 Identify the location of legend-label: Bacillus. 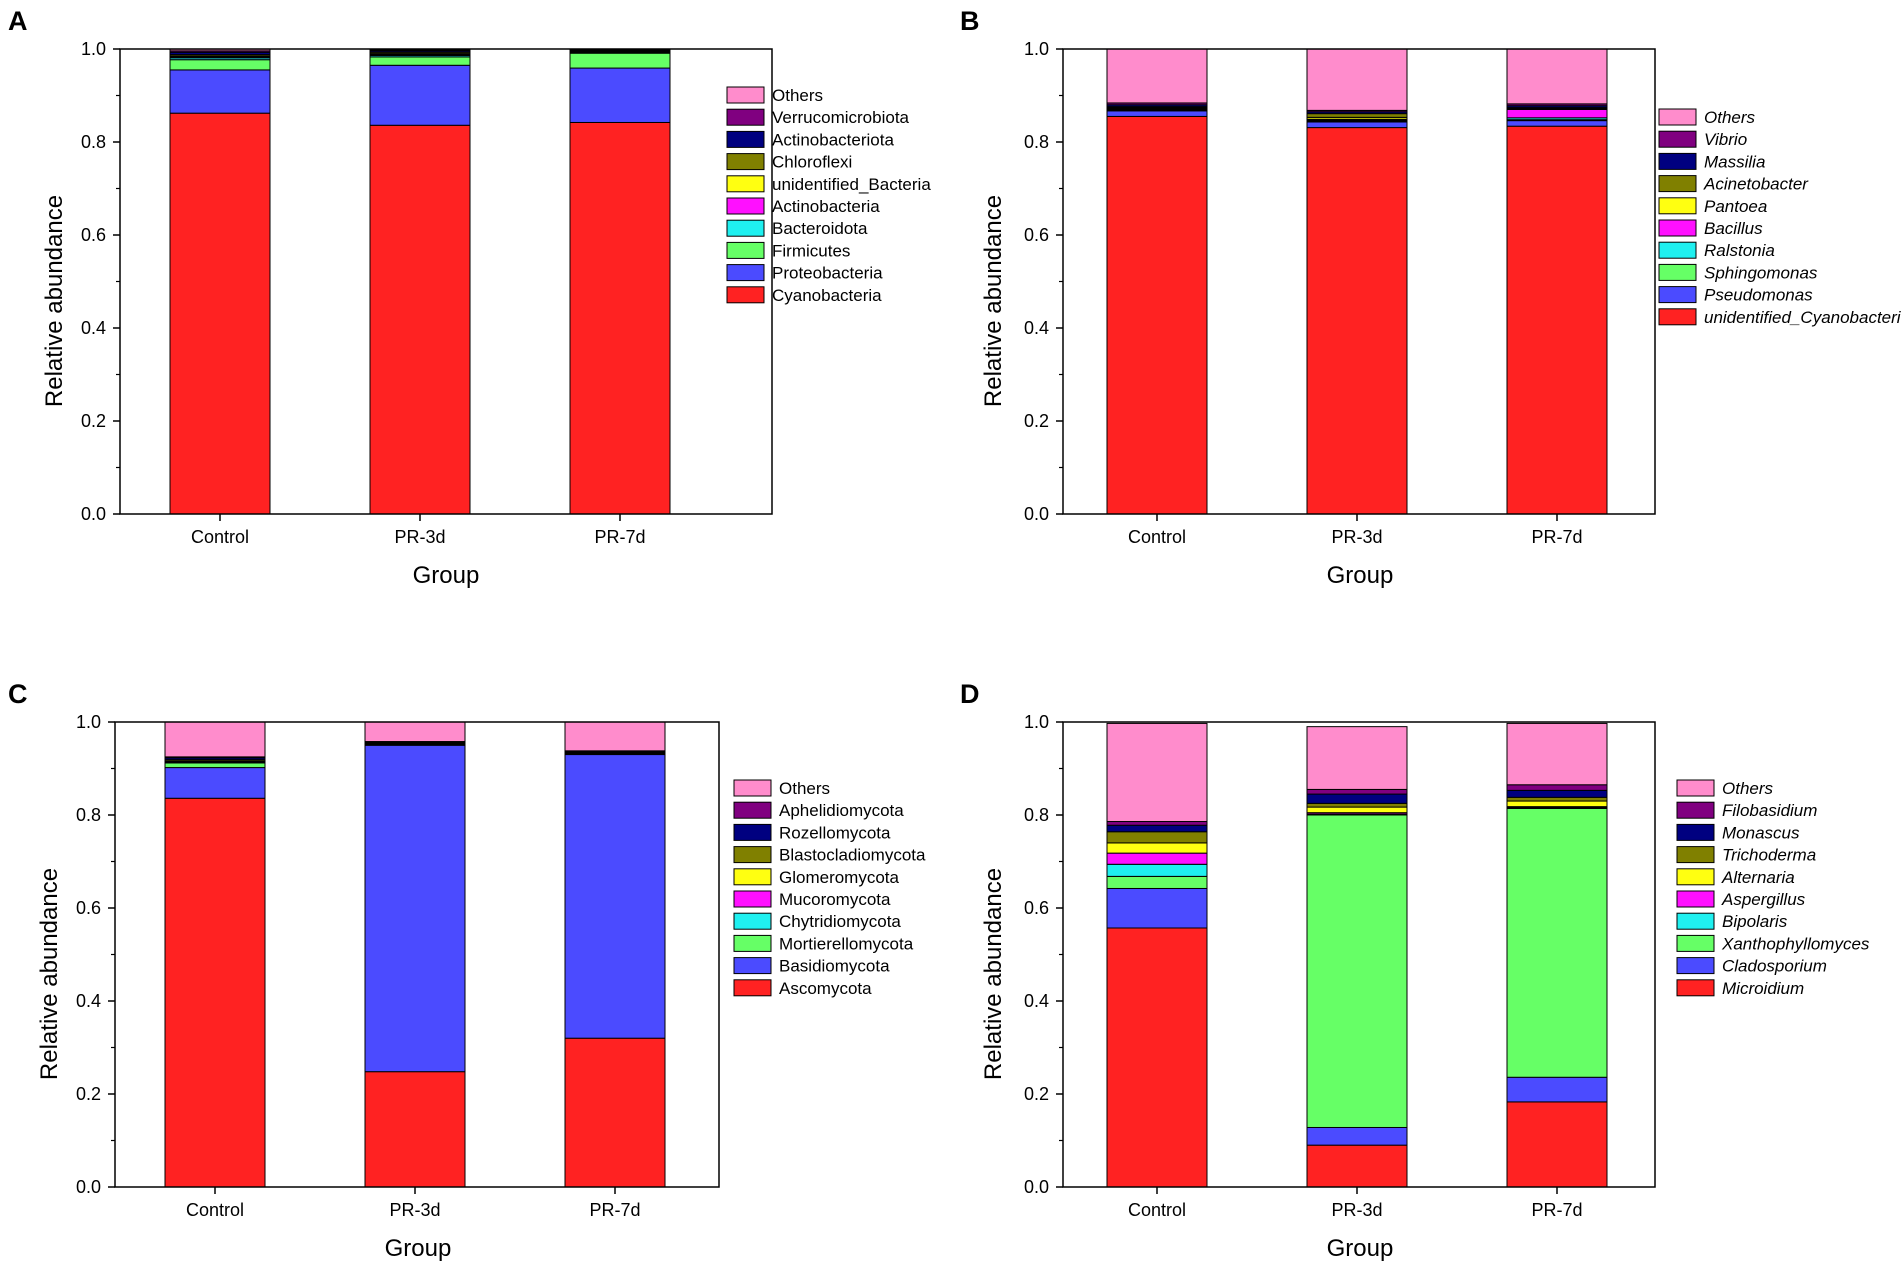
(1733, 228).